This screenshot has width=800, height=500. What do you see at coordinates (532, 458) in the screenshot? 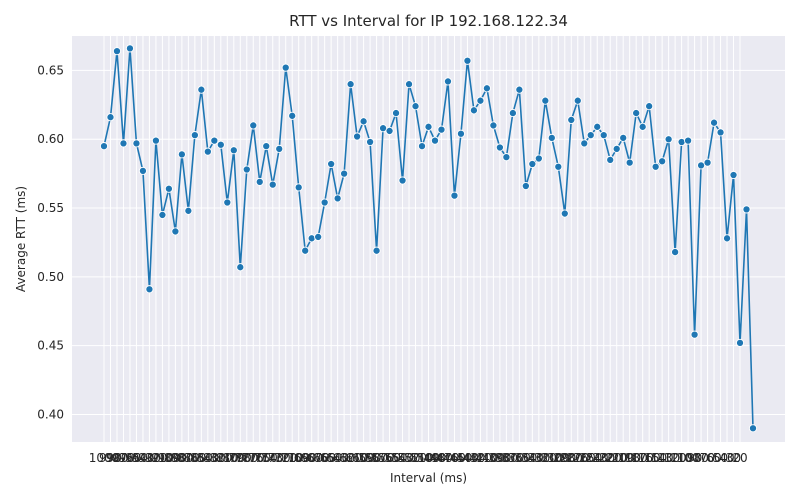
I see `x-tick-label: 340` at bounding box center [532, 458].